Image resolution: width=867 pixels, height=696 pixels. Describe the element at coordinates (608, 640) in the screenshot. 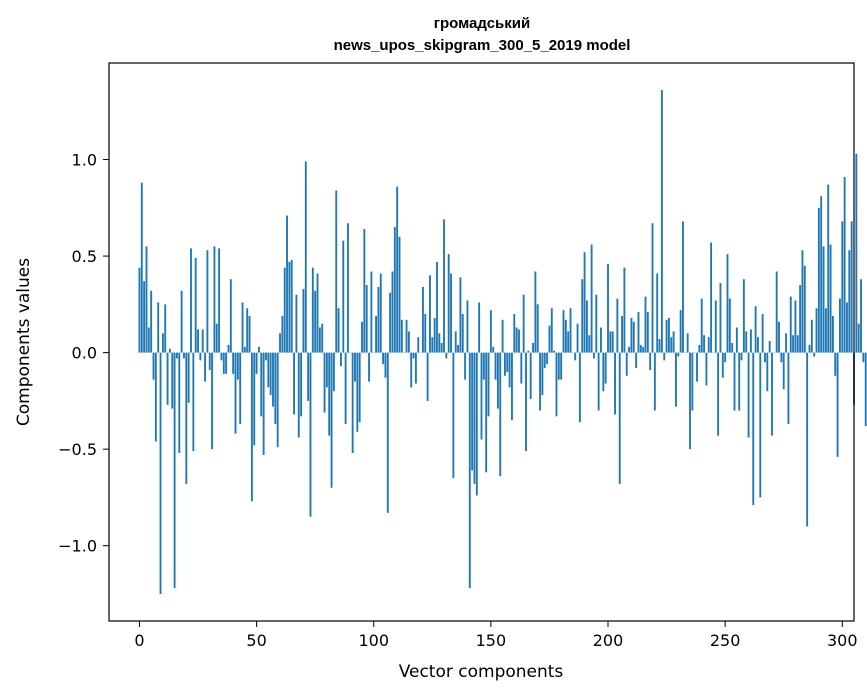

I see `x-tick-label: 200` at that location.